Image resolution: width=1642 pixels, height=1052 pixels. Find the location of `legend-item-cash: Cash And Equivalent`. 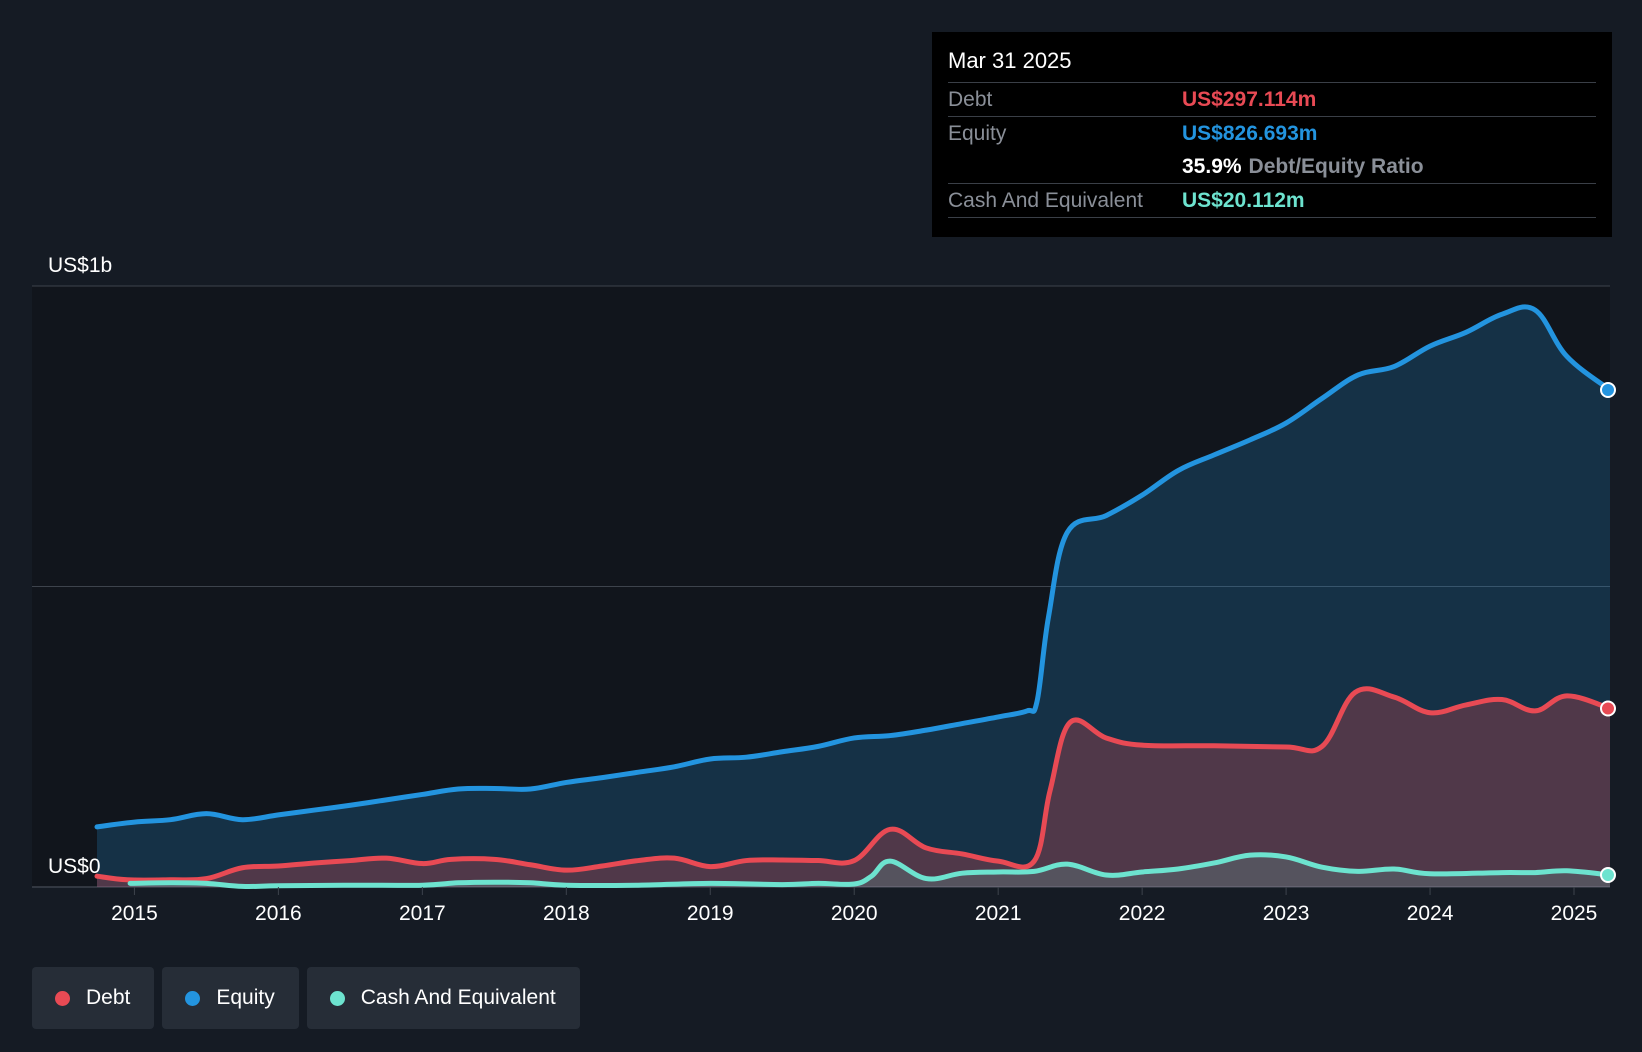

legend-item-cash: Cash And Equivalent is located at coordinates (443, 998).